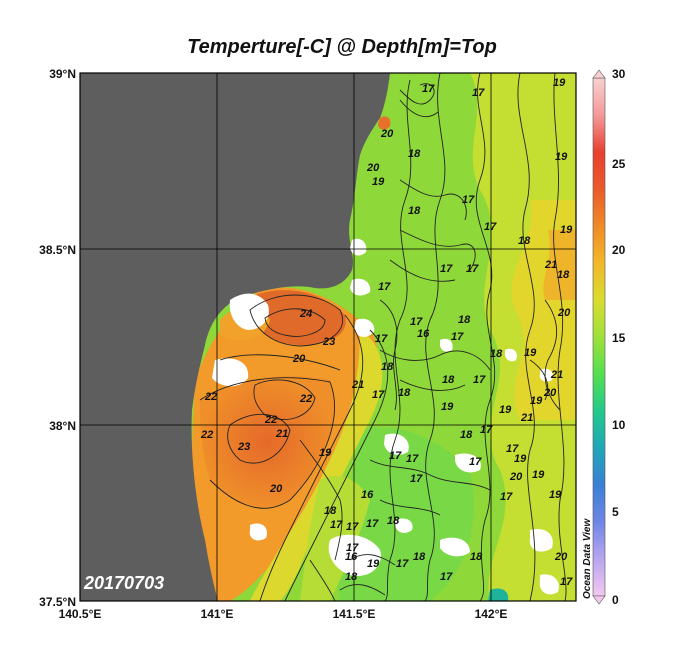  I want to click on colorbar-label-15: 15, so click(619, 338).